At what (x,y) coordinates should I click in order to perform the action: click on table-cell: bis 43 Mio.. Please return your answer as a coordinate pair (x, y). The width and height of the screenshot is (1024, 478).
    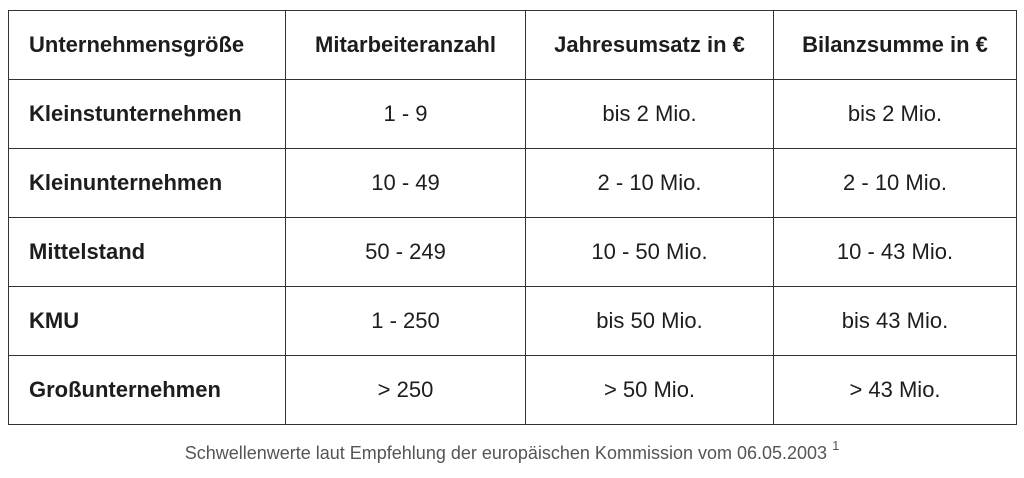
    Looking at the image, I should click on (895, 321).